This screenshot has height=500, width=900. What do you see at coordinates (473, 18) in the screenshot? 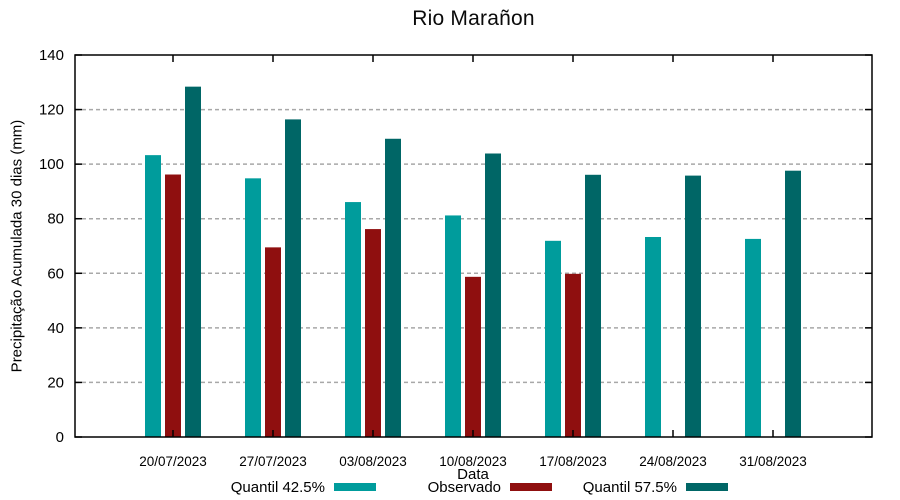
I see `chart-title: Rio Marañon` at bounding box center [473, 18].